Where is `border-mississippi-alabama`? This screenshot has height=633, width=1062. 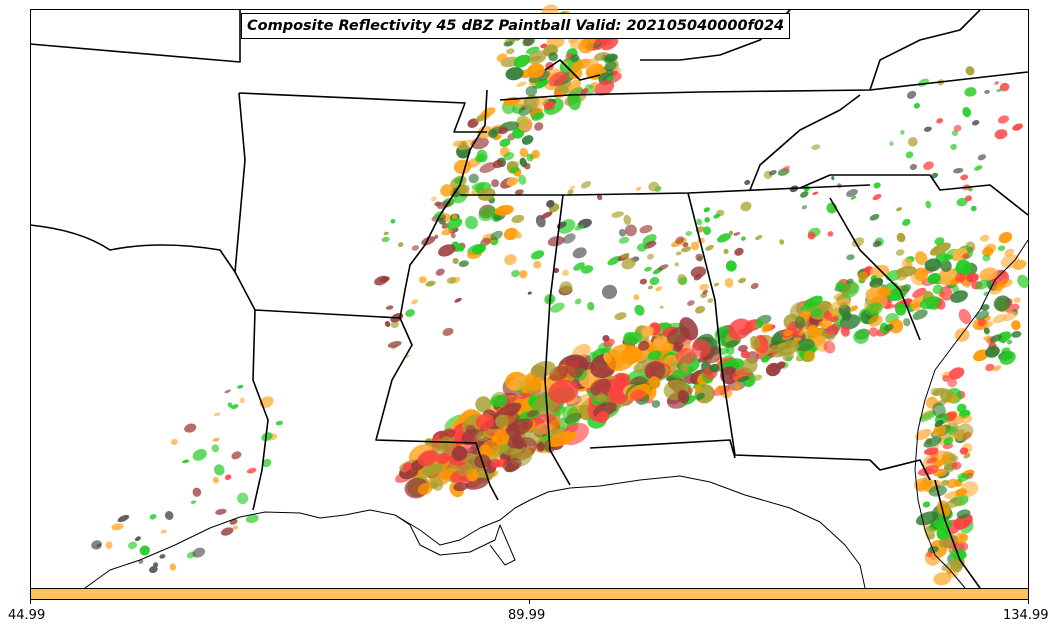 border-mississippi-alabama is located at coordinates (557, 340).